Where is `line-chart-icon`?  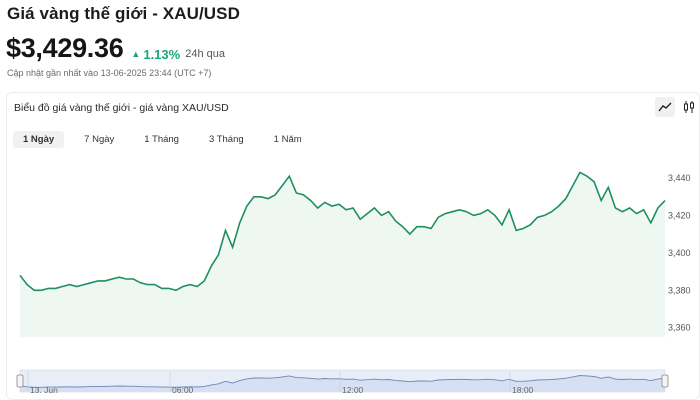
line-chart-icon is located at coordinates (665, 107).